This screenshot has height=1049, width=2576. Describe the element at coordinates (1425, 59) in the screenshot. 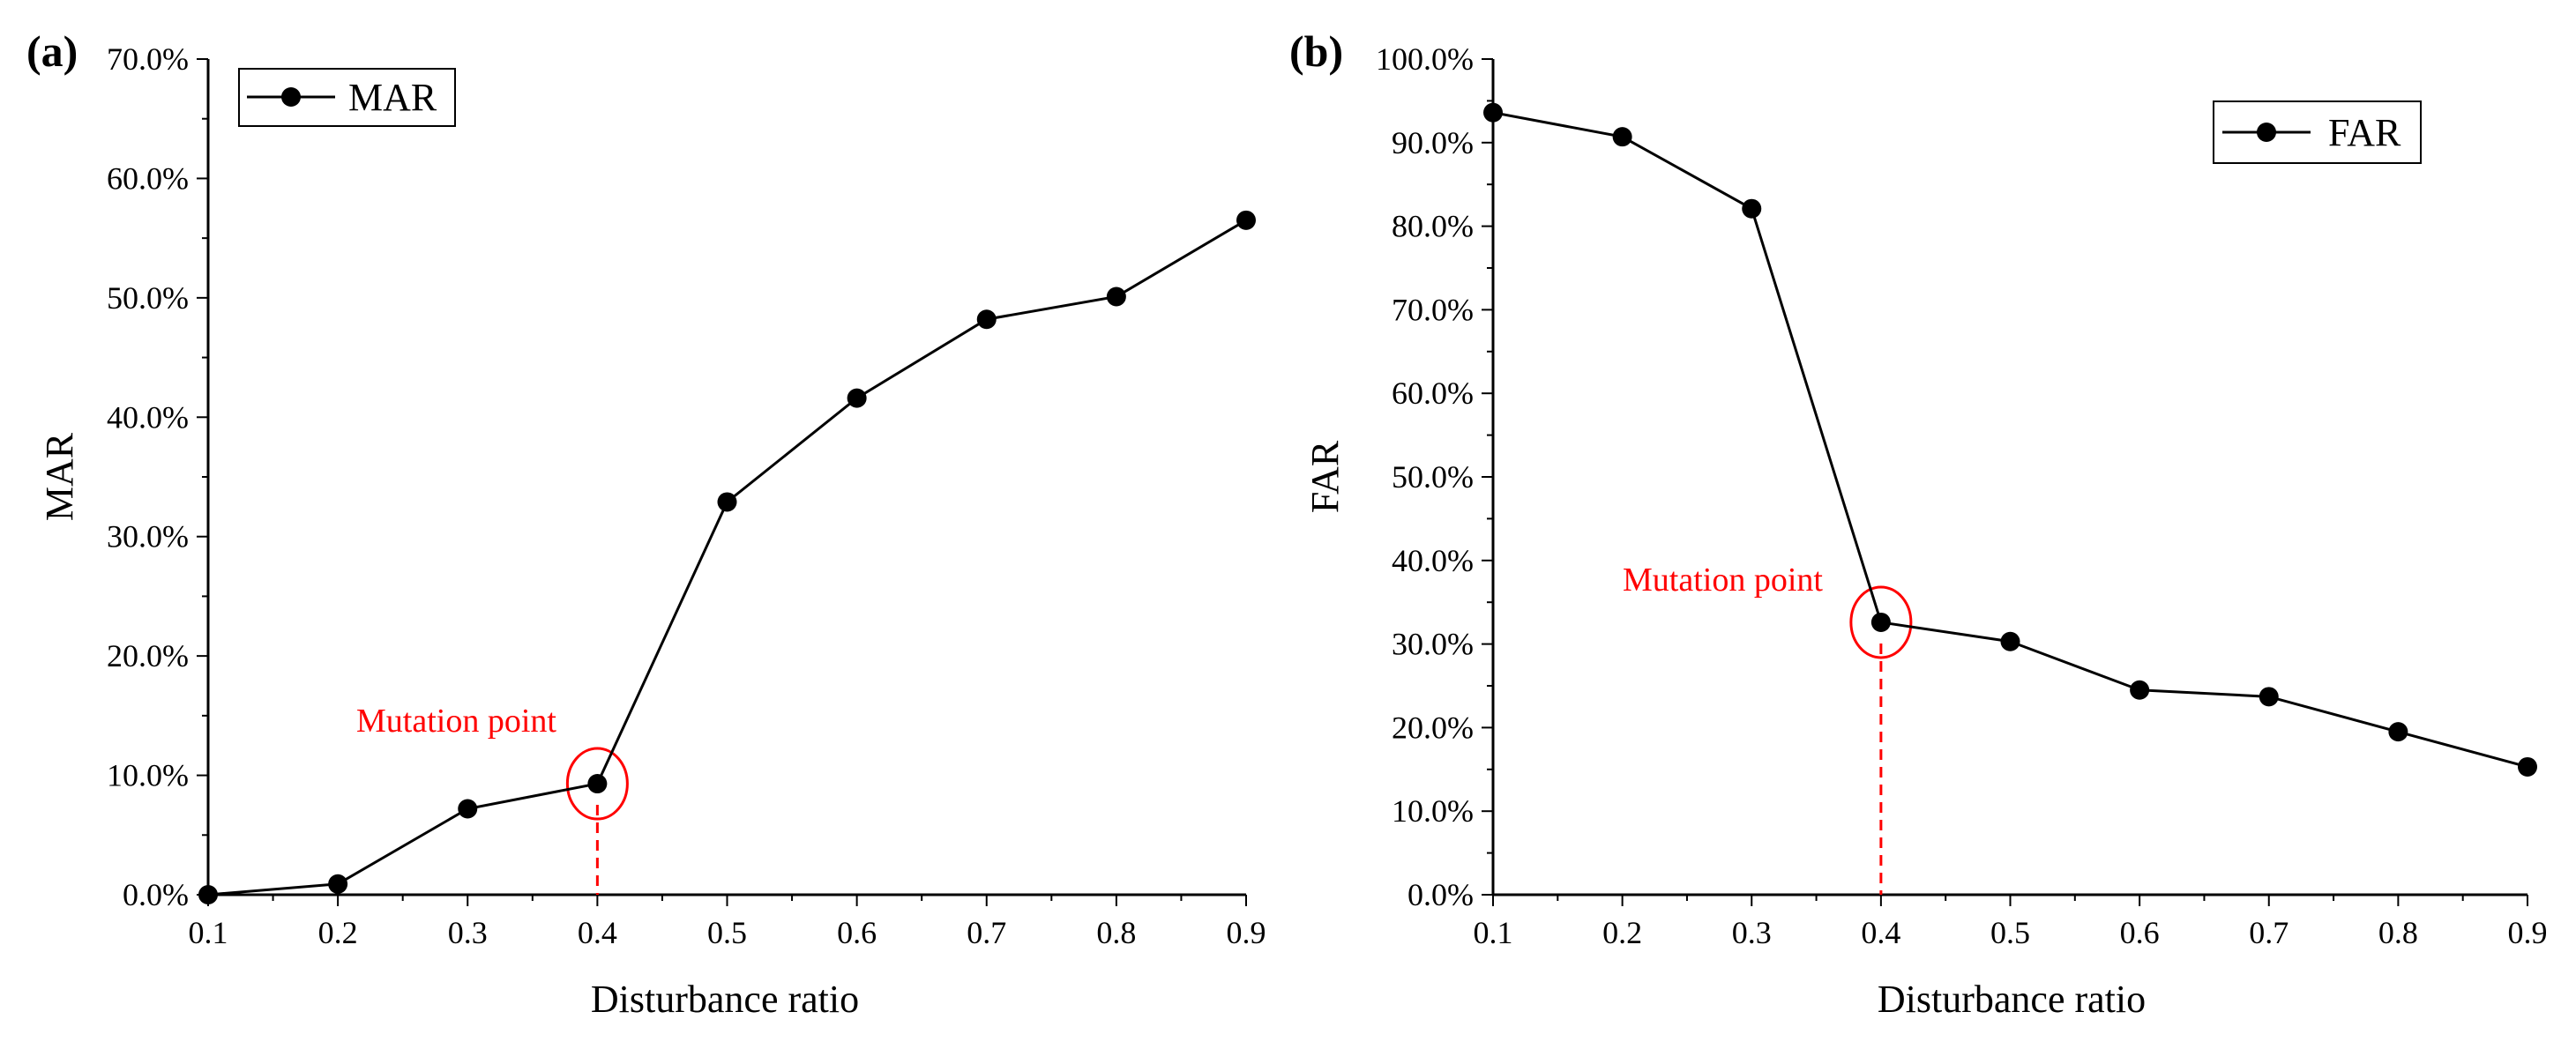

I see `y-tick-label: 100.0%` at that location.